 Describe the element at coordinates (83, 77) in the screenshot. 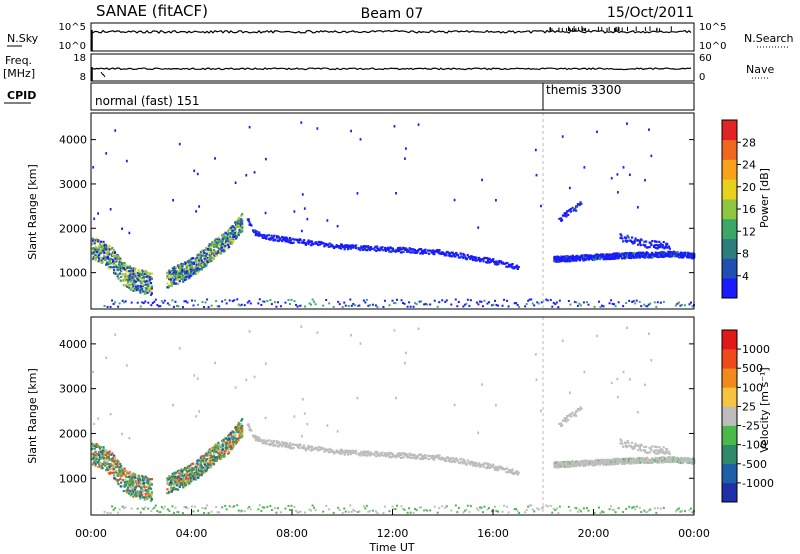

I see `freq-tick-bottom: 8` at that location.